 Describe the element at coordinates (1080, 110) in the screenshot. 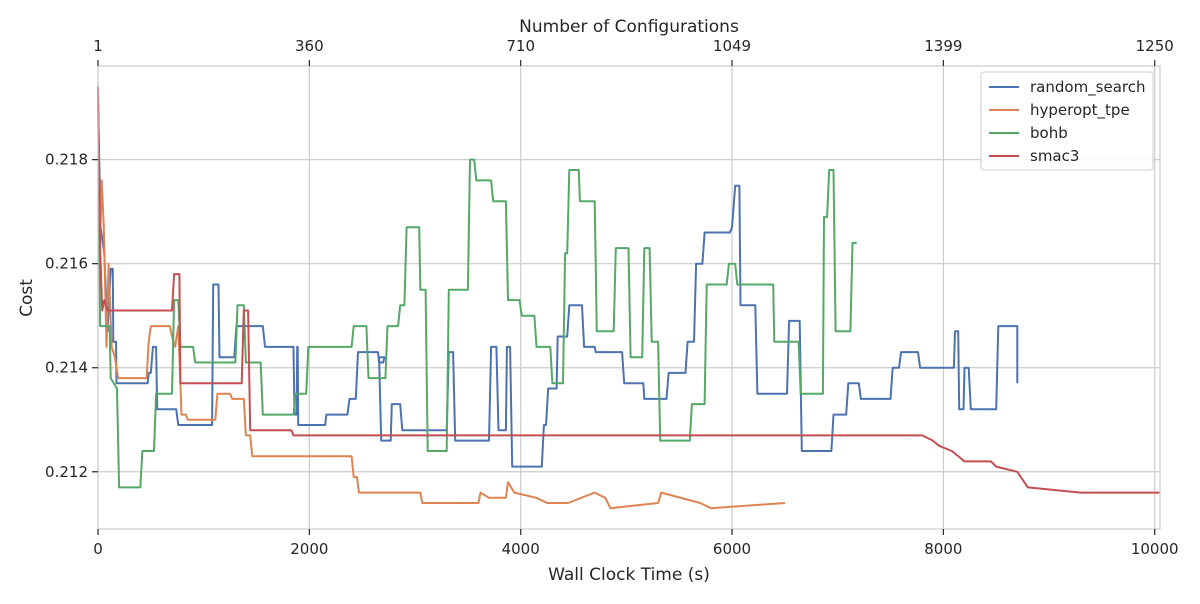

I see `legend-label: hyperopt_tpe` at that location.